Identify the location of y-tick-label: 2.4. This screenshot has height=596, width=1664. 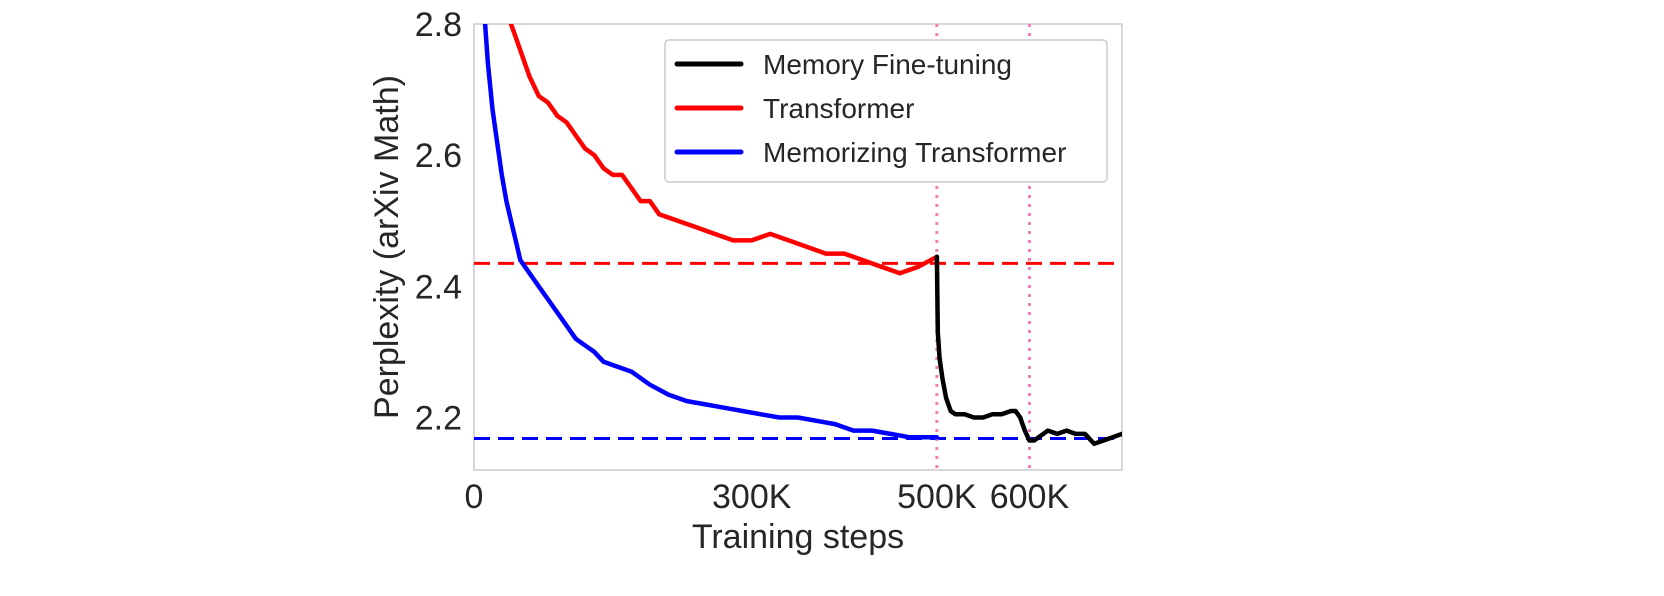
(438, 287).